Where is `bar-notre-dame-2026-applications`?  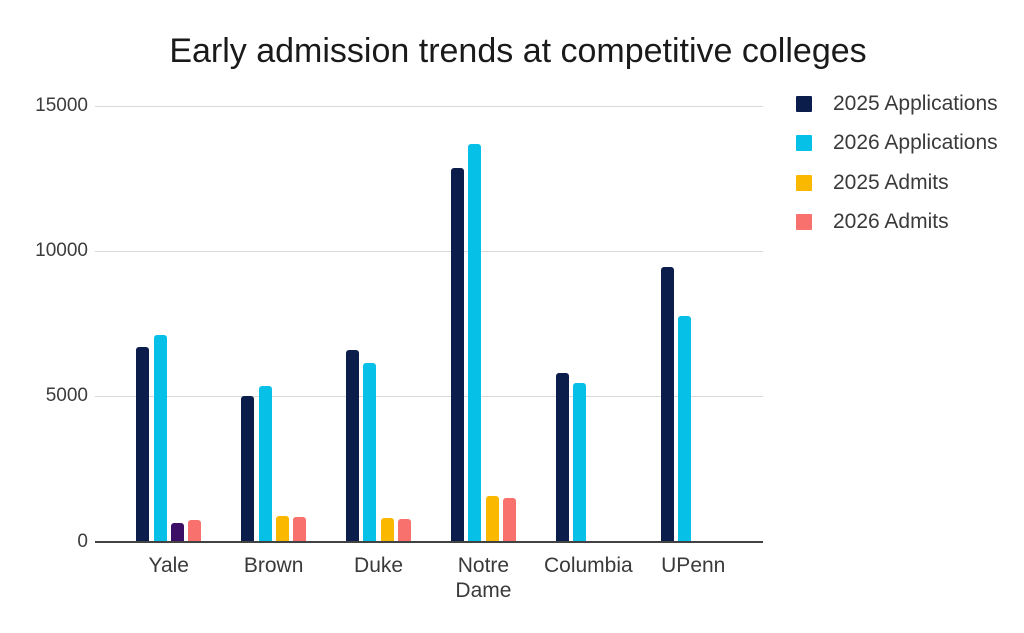
bar-notre-dame-2026-applications is located at coordinates (475, 342).